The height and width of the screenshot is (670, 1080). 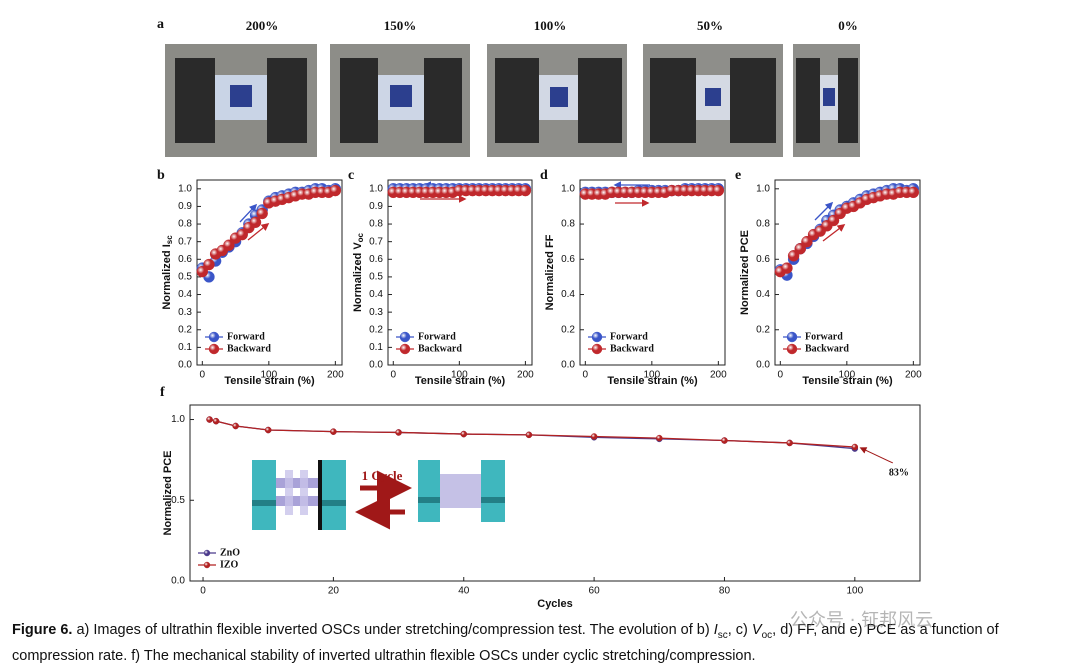 What do you see at coordinates (358, 277) in the screenshot?
I see `y-axis-label-text: Normalized V` at bounding box center [358, 277].